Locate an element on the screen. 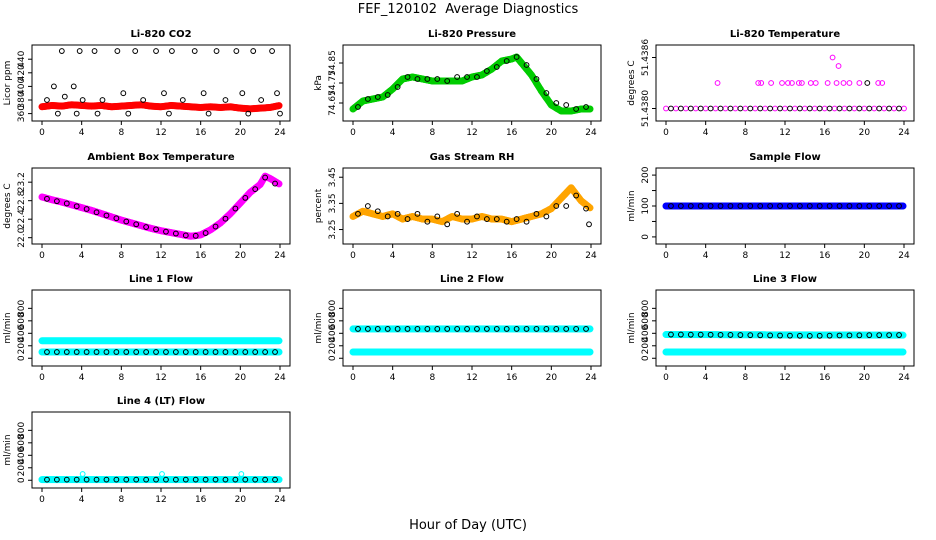  panel-title: Li-820 Pressure is located at coordinates (472, 34).